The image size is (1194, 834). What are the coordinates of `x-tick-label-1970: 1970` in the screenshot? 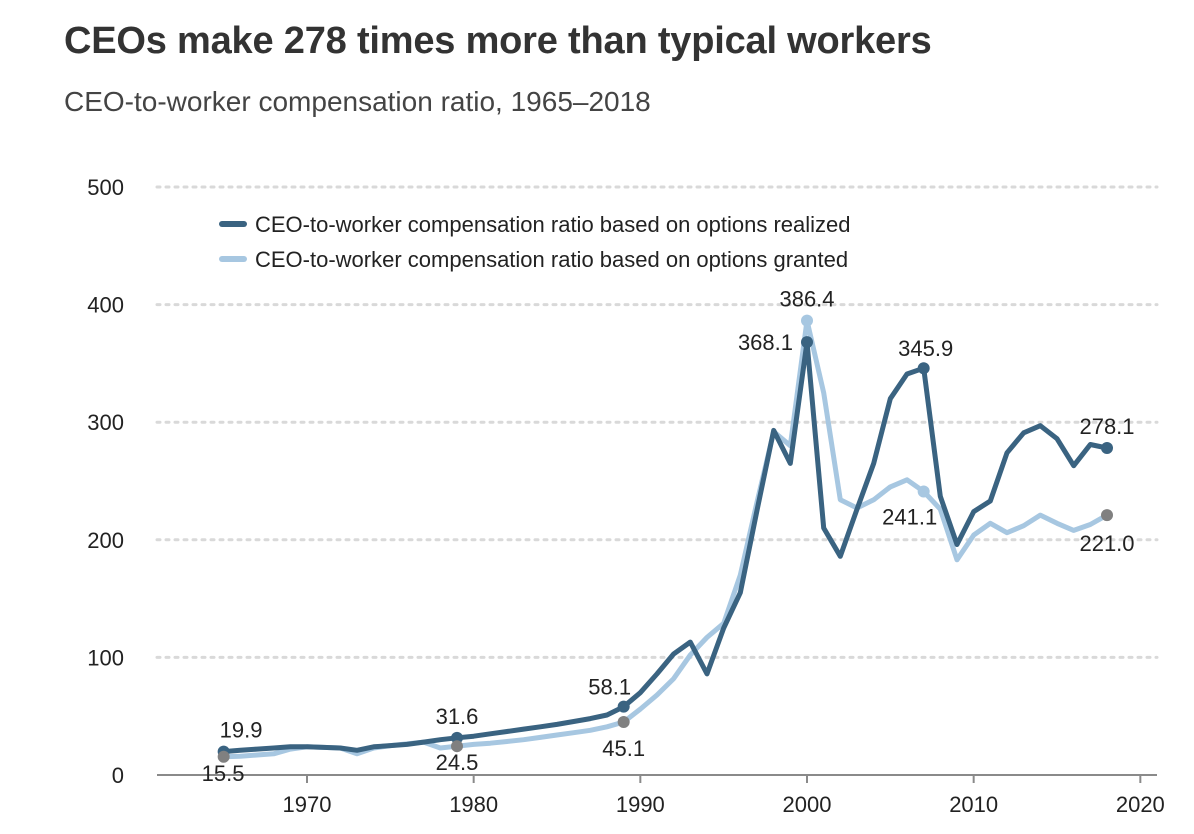 It's located at (307, 804).